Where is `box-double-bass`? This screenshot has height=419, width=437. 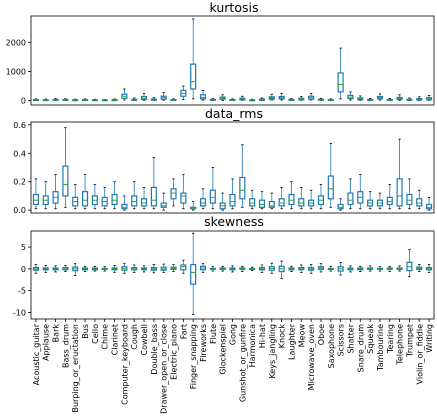 box-double-bass is located at coordinates (153, 99).